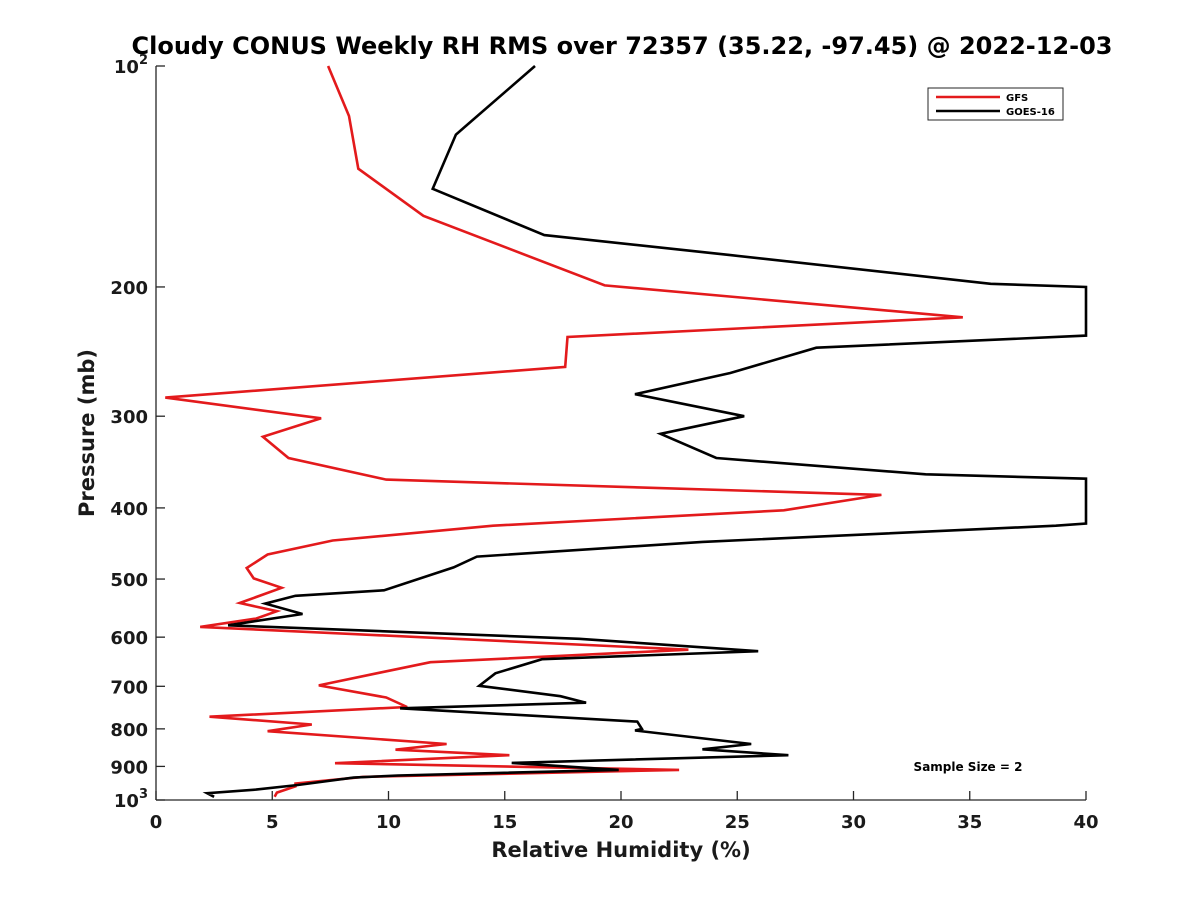  What do you see at coordinates (504, 822) in the screenshot?
I see `x-tick-label: 15` at bounding box center [504, 822].